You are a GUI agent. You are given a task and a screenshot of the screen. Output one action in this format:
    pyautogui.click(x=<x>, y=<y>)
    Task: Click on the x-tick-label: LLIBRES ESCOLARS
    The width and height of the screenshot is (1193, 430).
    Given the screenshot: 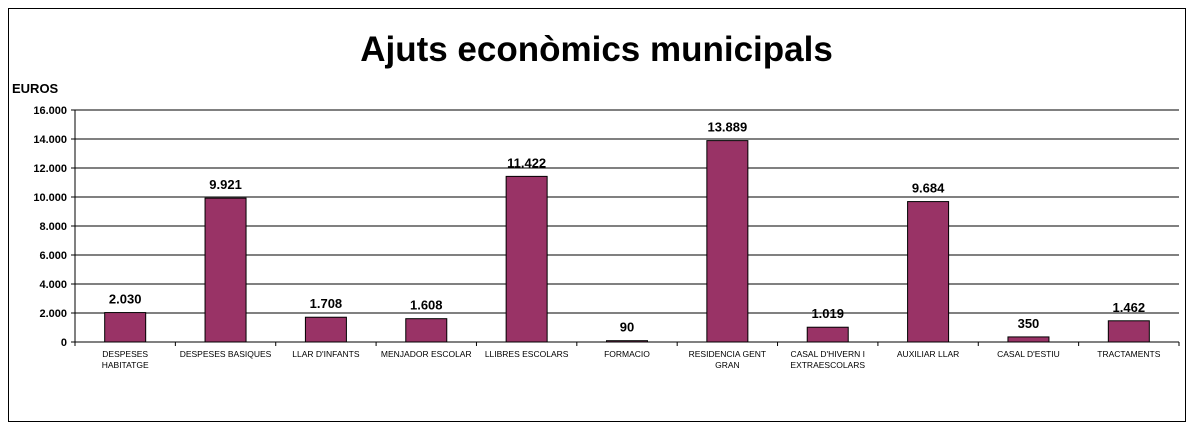 What is the action you would take?
    pyautogui.click(x=527, y=354)
    